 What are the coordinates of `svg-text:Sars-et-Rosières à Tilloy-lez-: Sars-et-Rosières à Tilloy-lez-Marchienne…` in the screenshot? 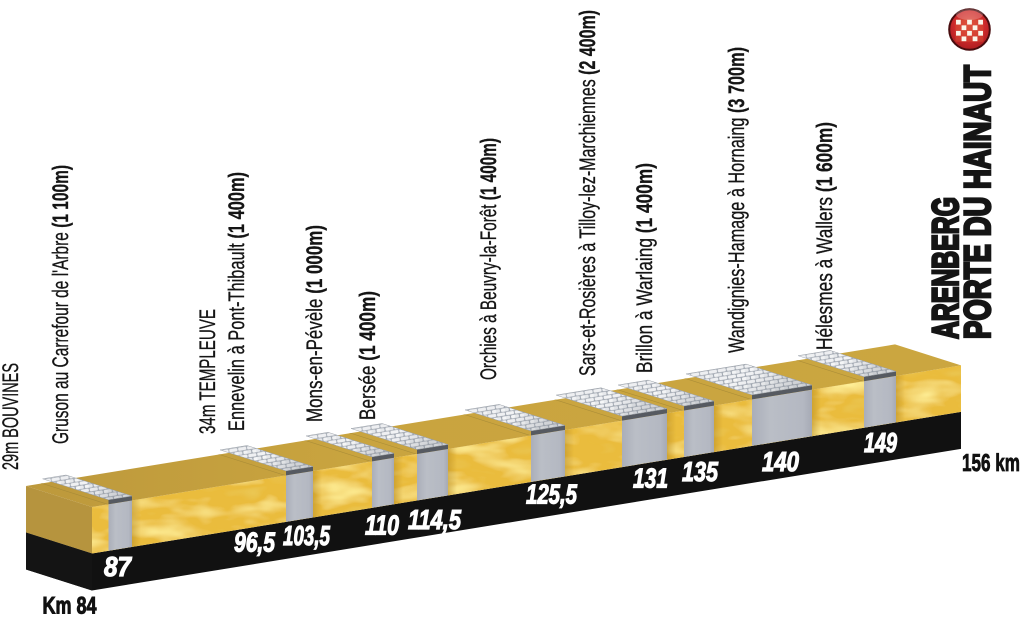 It's located at (587, 193).